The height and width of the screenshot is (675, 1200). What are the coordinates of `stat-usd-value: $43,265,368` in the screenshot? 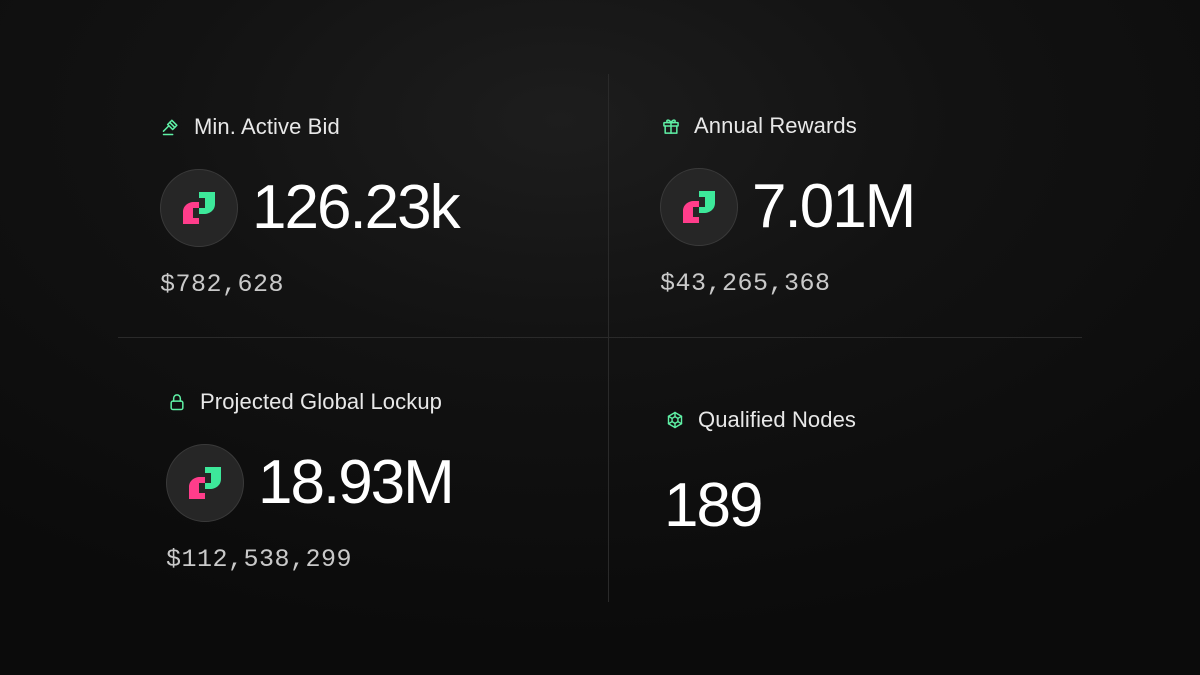 It's located at (745, 283).